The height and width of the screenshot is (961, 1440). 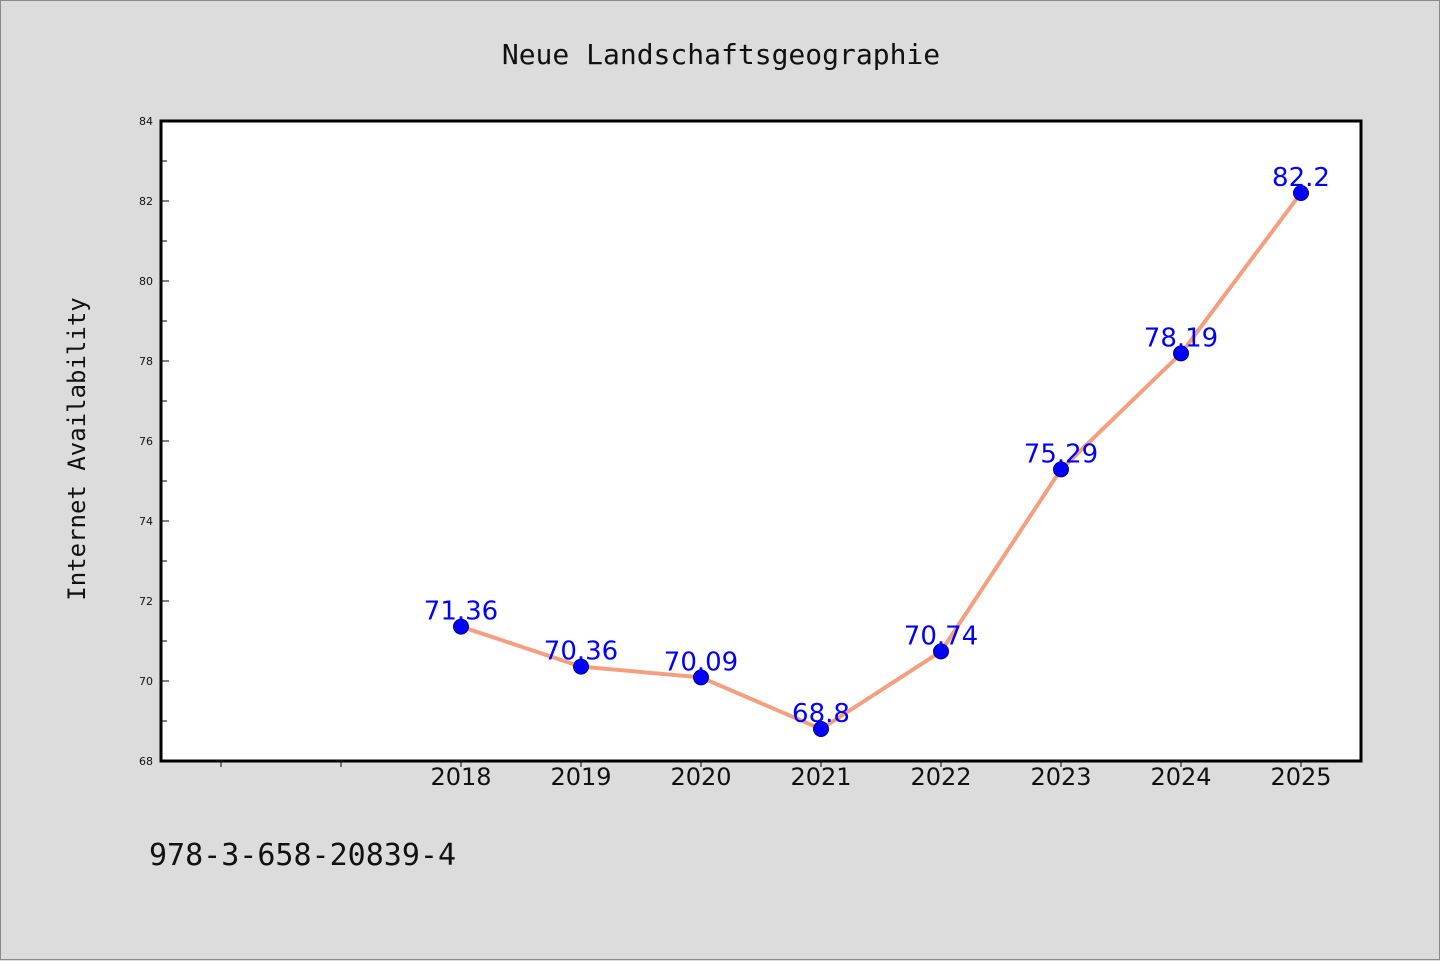 I want to click on x-tick-label: 2024, so click(x=1180, y=777).